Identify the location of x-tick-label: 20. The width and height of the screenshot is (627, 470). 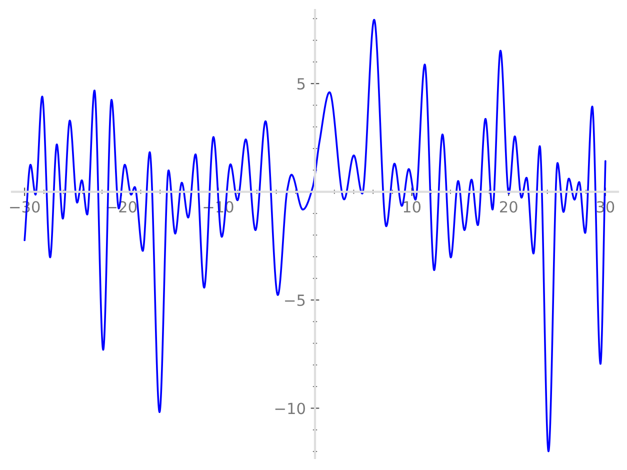
(509, 207).